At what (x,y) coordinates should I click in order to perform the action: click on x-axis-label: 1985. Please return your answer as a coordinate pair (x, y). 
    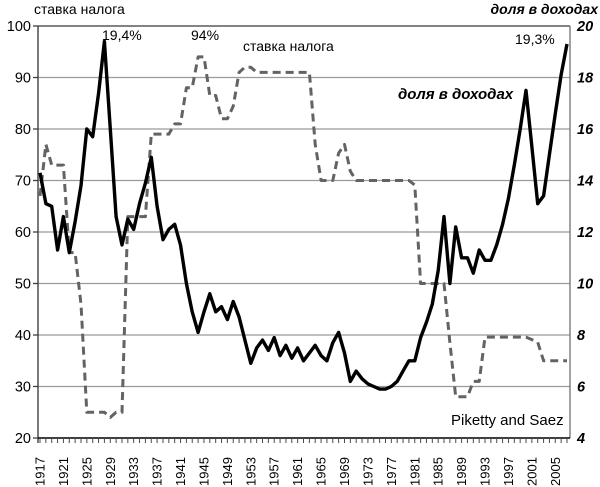
    Looking at the image, I should click on (438, 471).